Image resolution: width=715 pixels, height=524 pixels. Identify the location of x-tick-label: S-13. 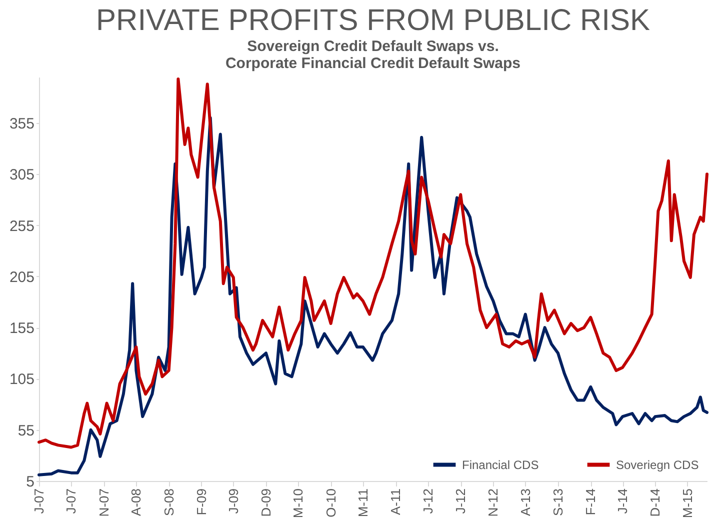
(558, 502).